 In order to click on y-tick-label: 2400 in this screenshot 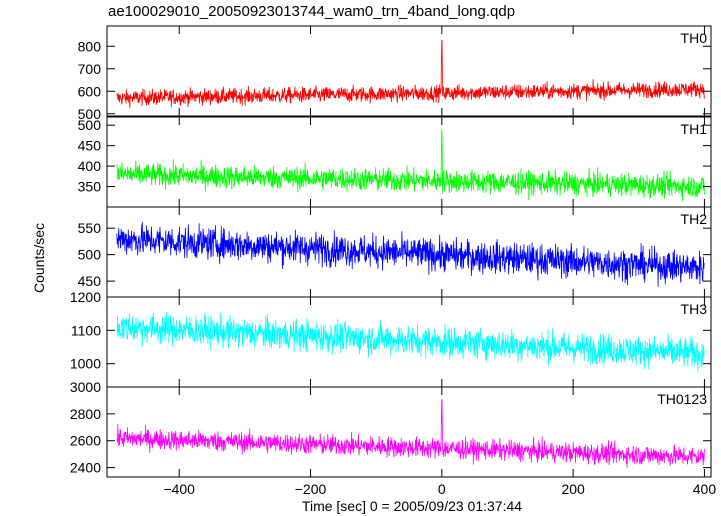, I will do `click(85, 468)`.